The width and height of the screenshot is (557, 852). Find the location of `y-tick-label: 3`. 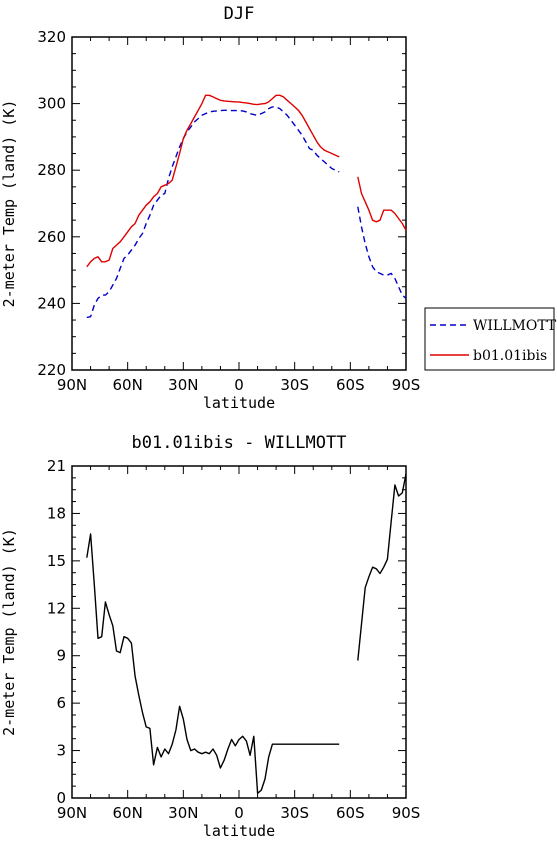

y-tick-label: 3 is located at coordinates (61, 751).